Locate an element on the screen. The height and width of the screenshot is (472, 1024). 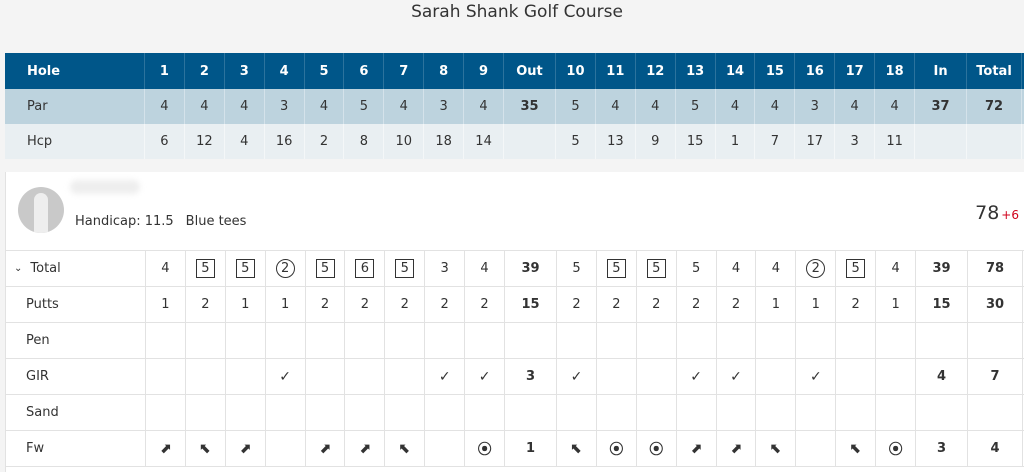
par-cell: 5 is located at coordinates (364, 106).